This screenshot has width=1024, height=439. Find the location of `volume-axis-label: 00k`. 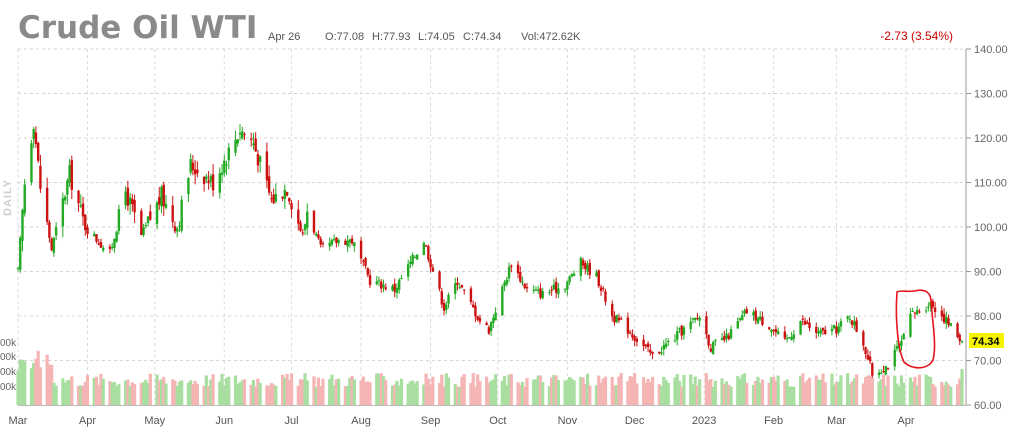

volume-axis-label: 00k is located at coordinates (8, 372).